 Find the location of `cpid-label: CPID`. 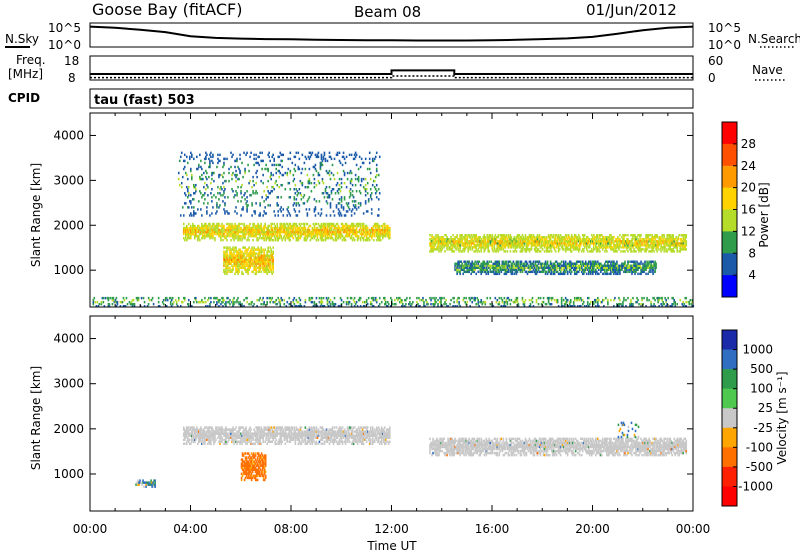

cpid-label: CPID is located at coordinates (24, 98).